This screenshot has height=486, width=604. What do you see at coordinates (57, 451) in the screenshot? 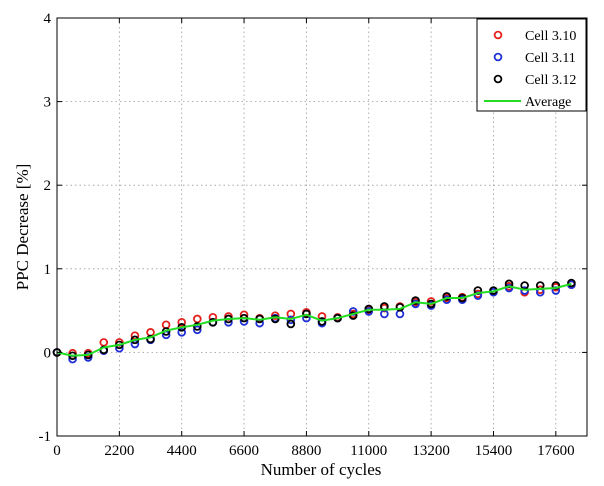
I see `x-tick-label: 0` at bounding box center [57, 451].